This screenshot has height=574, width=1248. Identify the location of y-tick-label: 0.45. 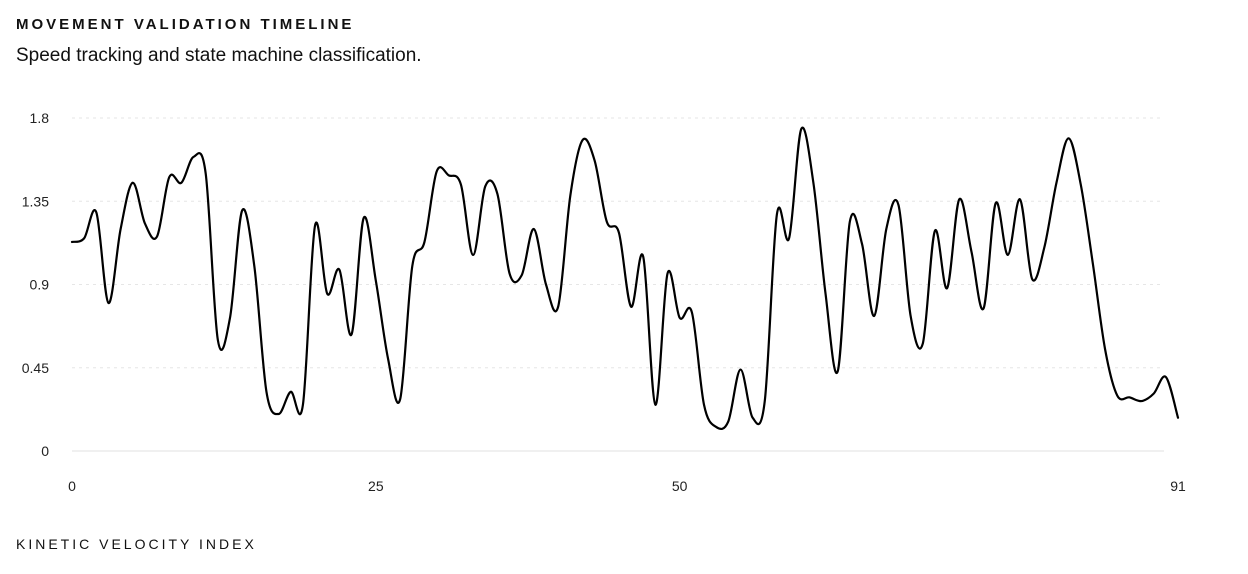
(35, 368).